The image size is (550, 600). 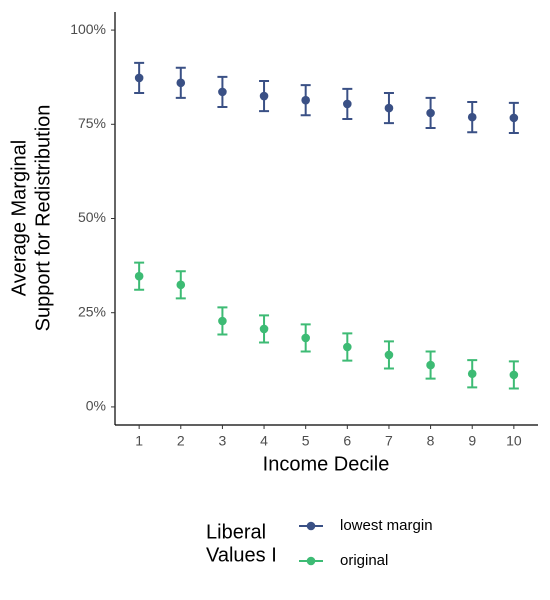 I want to click on x-tick-label: 6, so click(x=347, y=441).